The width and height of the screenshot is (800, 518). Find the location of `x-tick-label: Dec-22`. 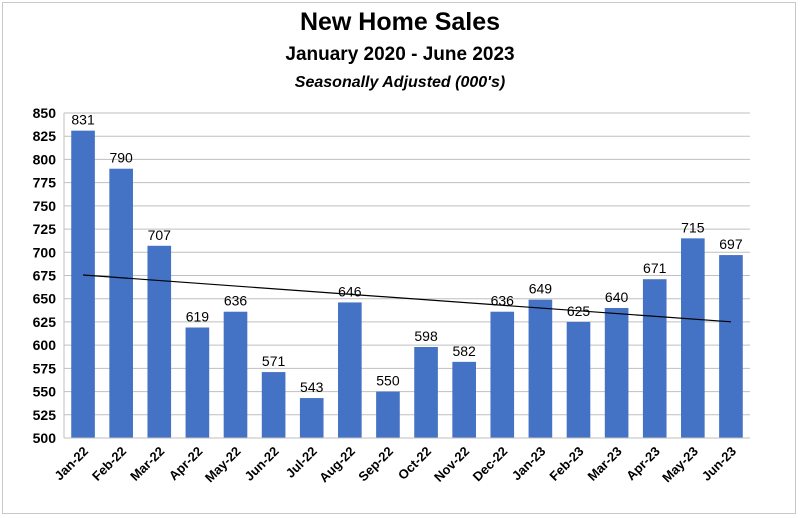

x-tick-label: Dec-22 is located at coordinates (490, 464).